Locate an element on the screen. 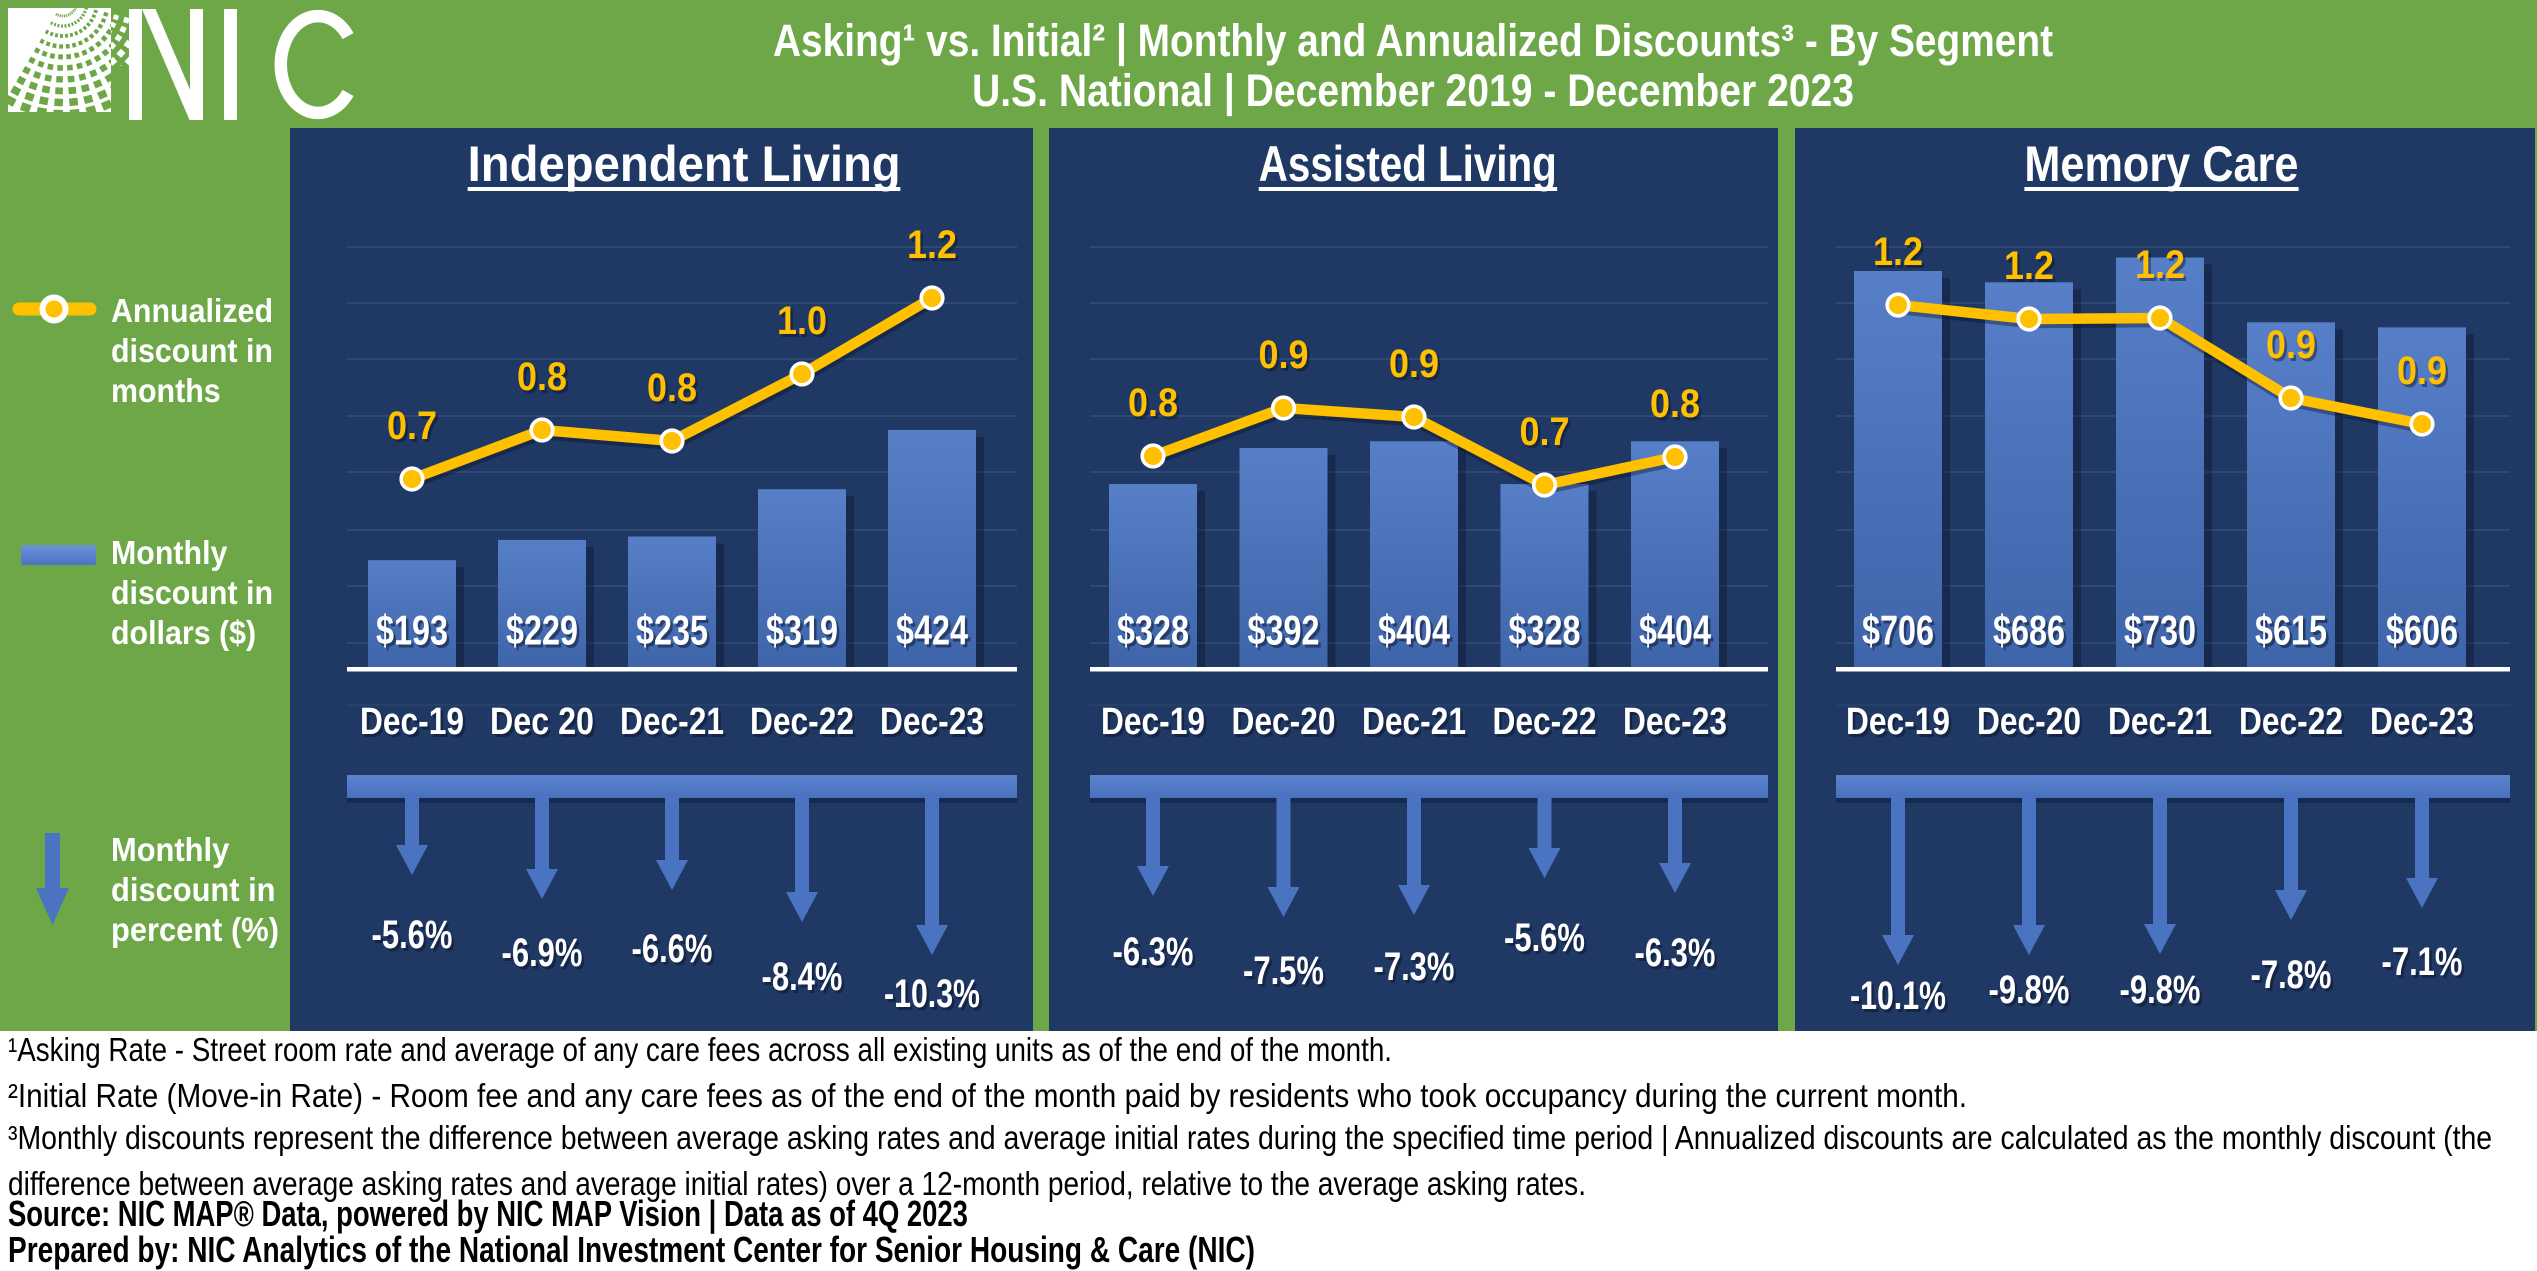  svg-text: -8.4% is located at coordinates (804, 980).